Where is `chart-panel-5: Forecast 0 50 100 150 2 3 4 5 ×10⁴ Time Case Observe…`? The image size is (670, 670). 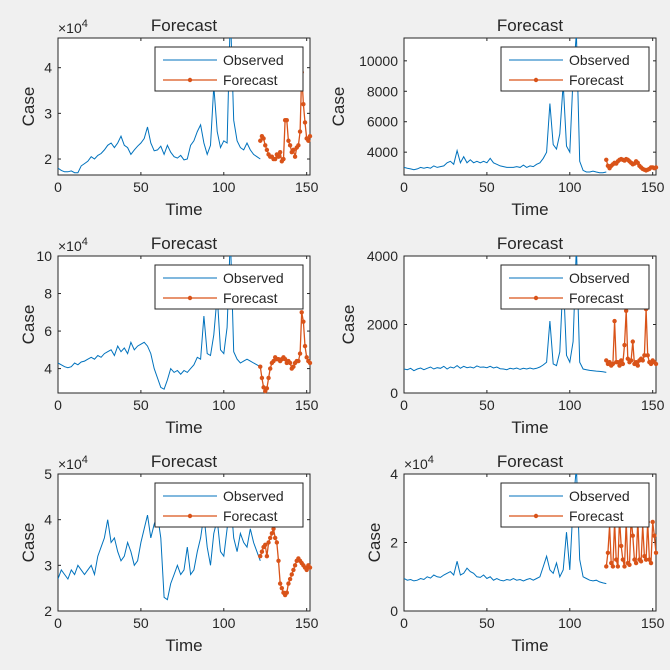
chart-panel-5: Forecast 0 50 100 150 2 3 4 5 ×10⁴ Time Case Observe… is located at coordinates (169, 553).